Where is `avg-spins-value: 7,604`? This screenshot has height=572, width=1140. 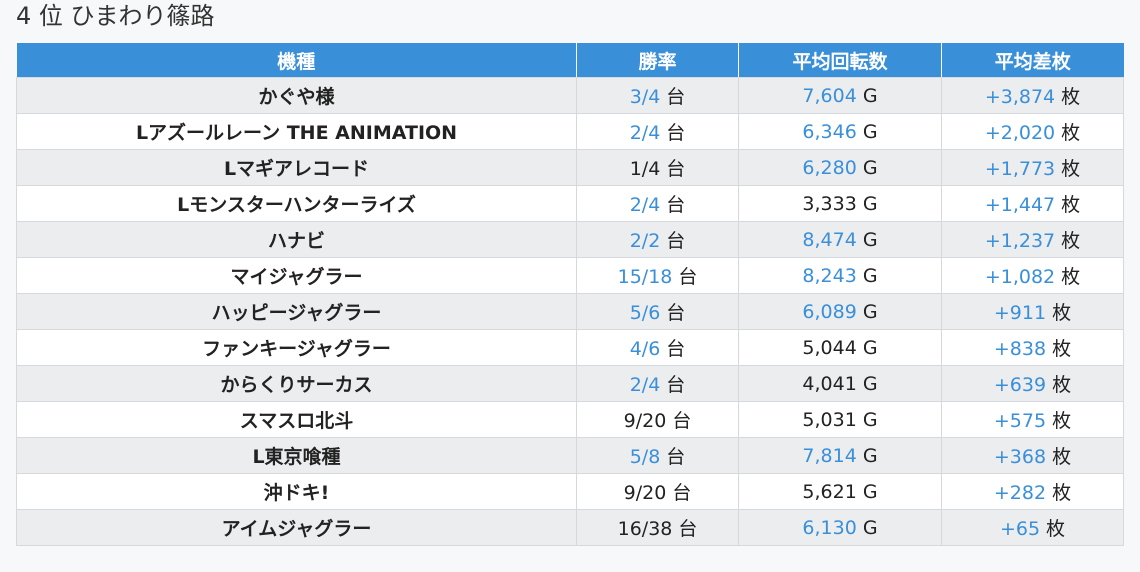 avg-spins-value: 7,604 is located at coordinates (829, 95).